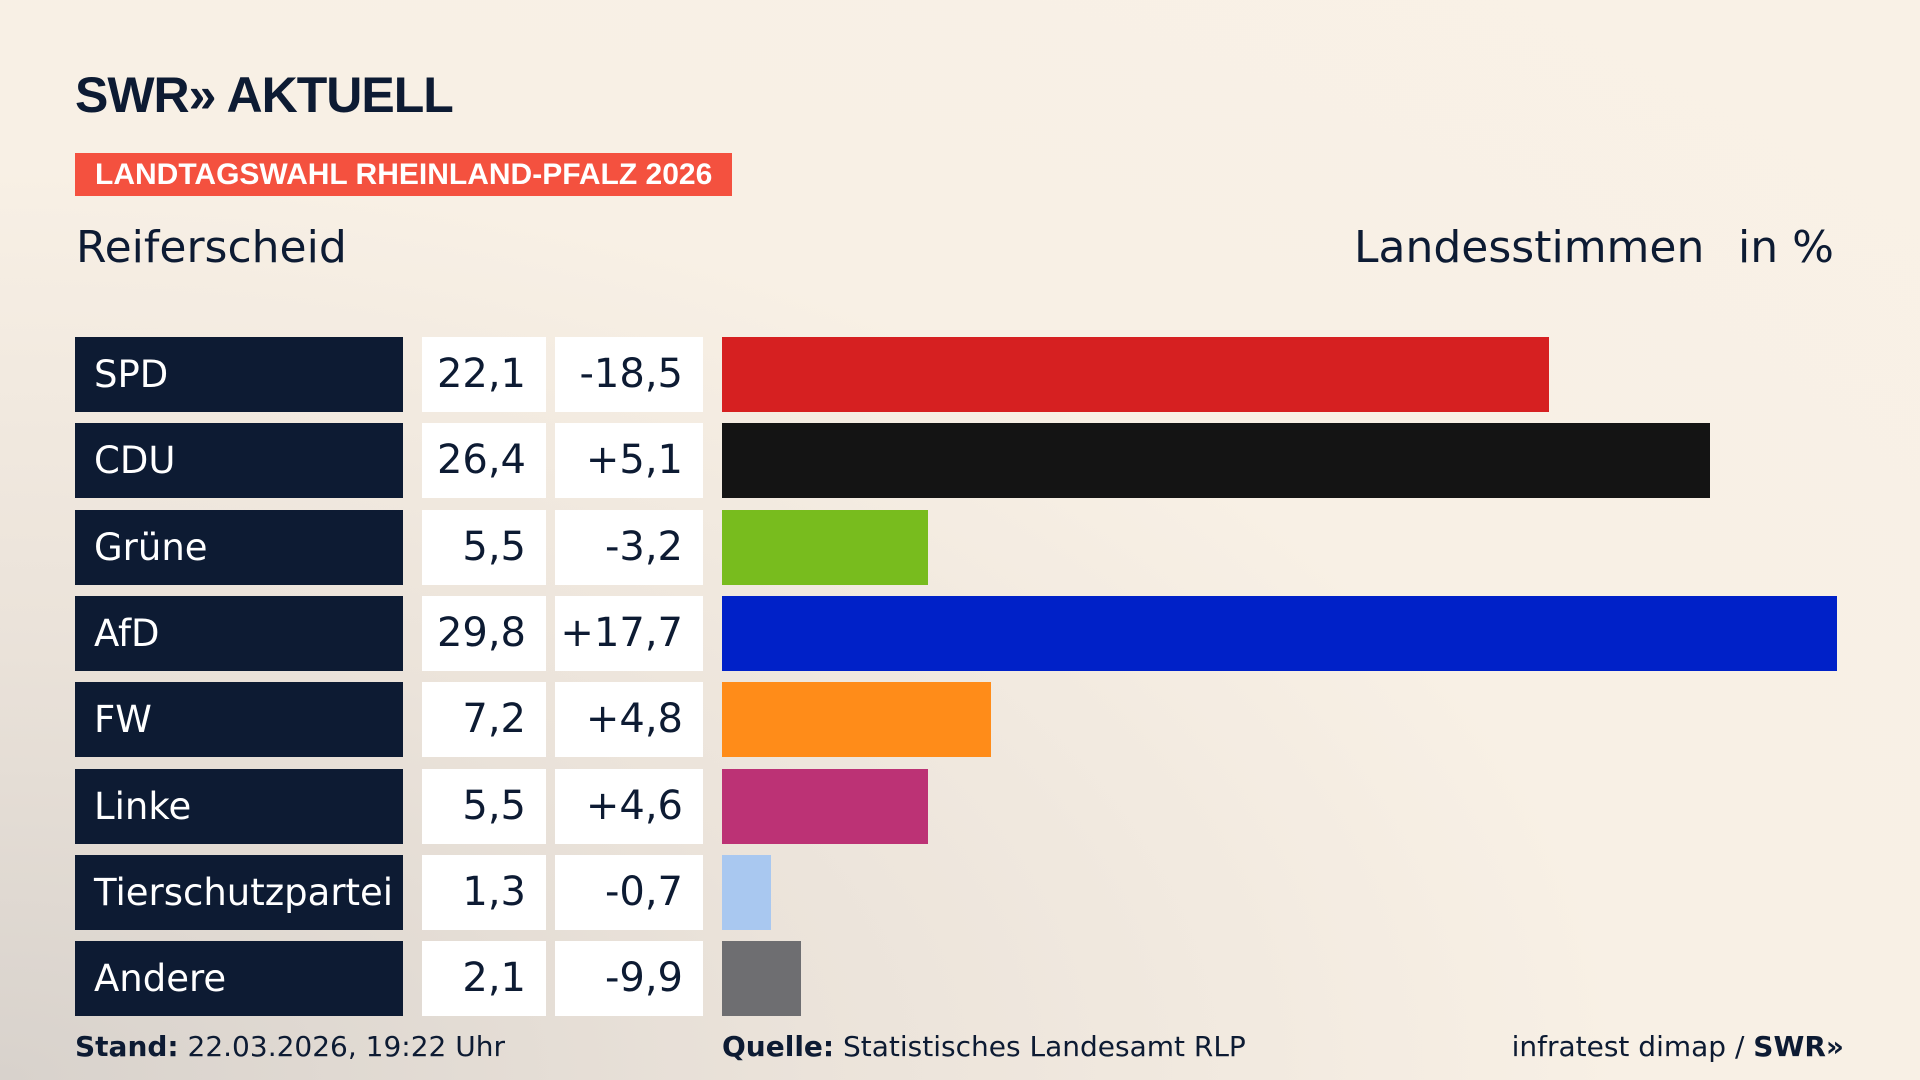 The height and width of the screenshot is (1080, 1920). I want to click on vote-change: +4,6, so click(629, 806).